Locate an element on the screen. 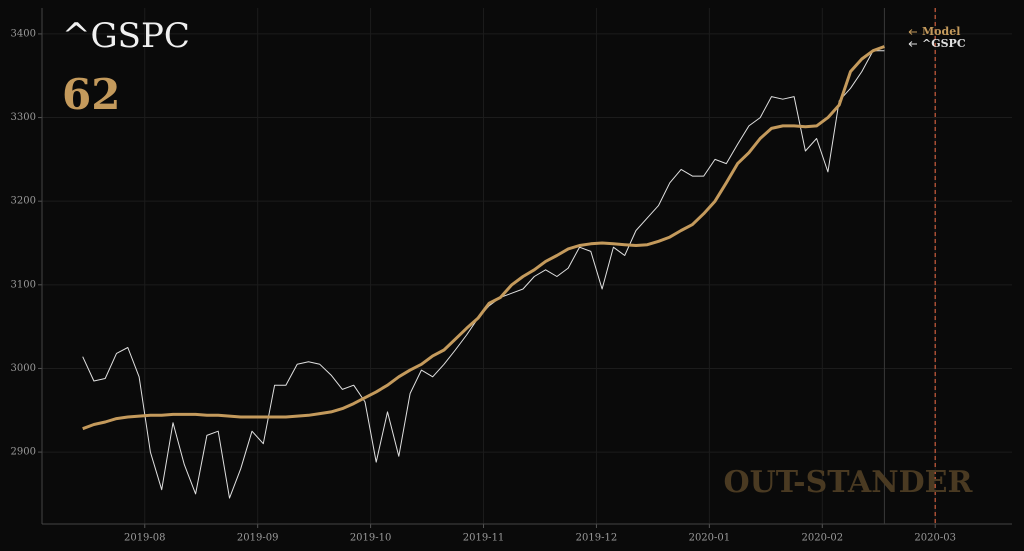  x-tick-label: 2019-09 is located at coordinates (258, 538).